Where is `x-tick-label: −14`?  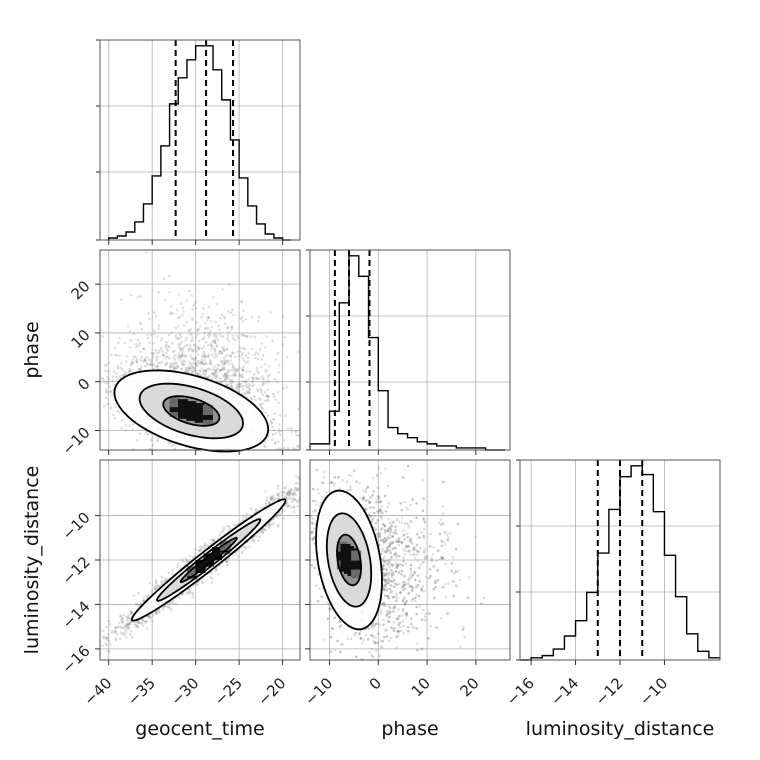
x-tick-label: −14 is located at coordinates (564, 691).